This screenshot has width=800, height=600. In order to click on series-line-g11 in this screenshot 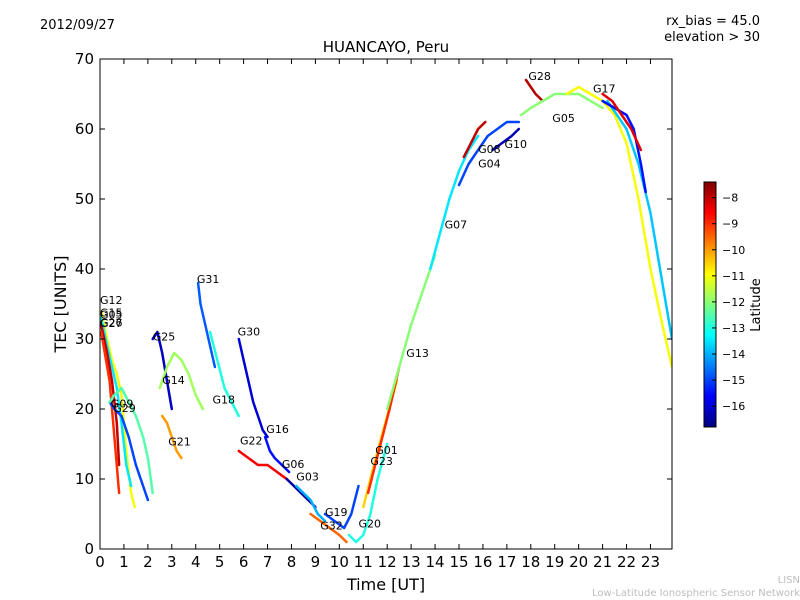, I will do `click(639, 220)`.